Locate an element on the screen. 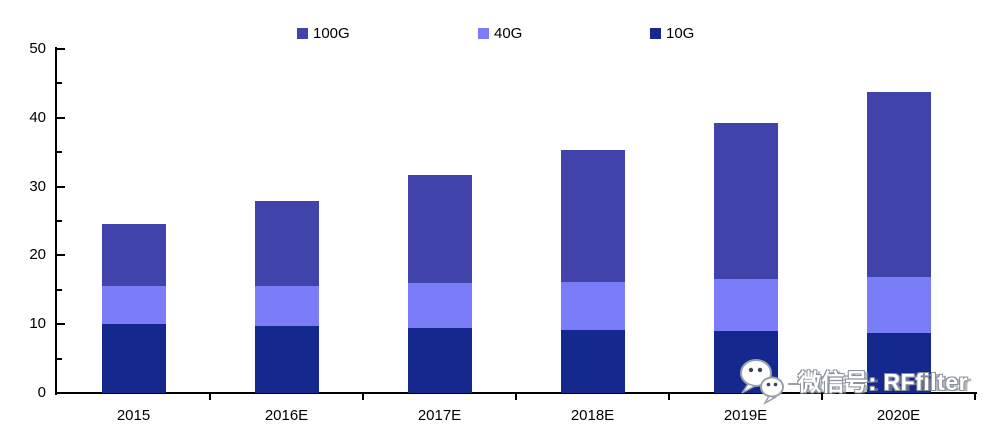  watermark: 微信号: RFfilter is located at coordinates (863, 380).